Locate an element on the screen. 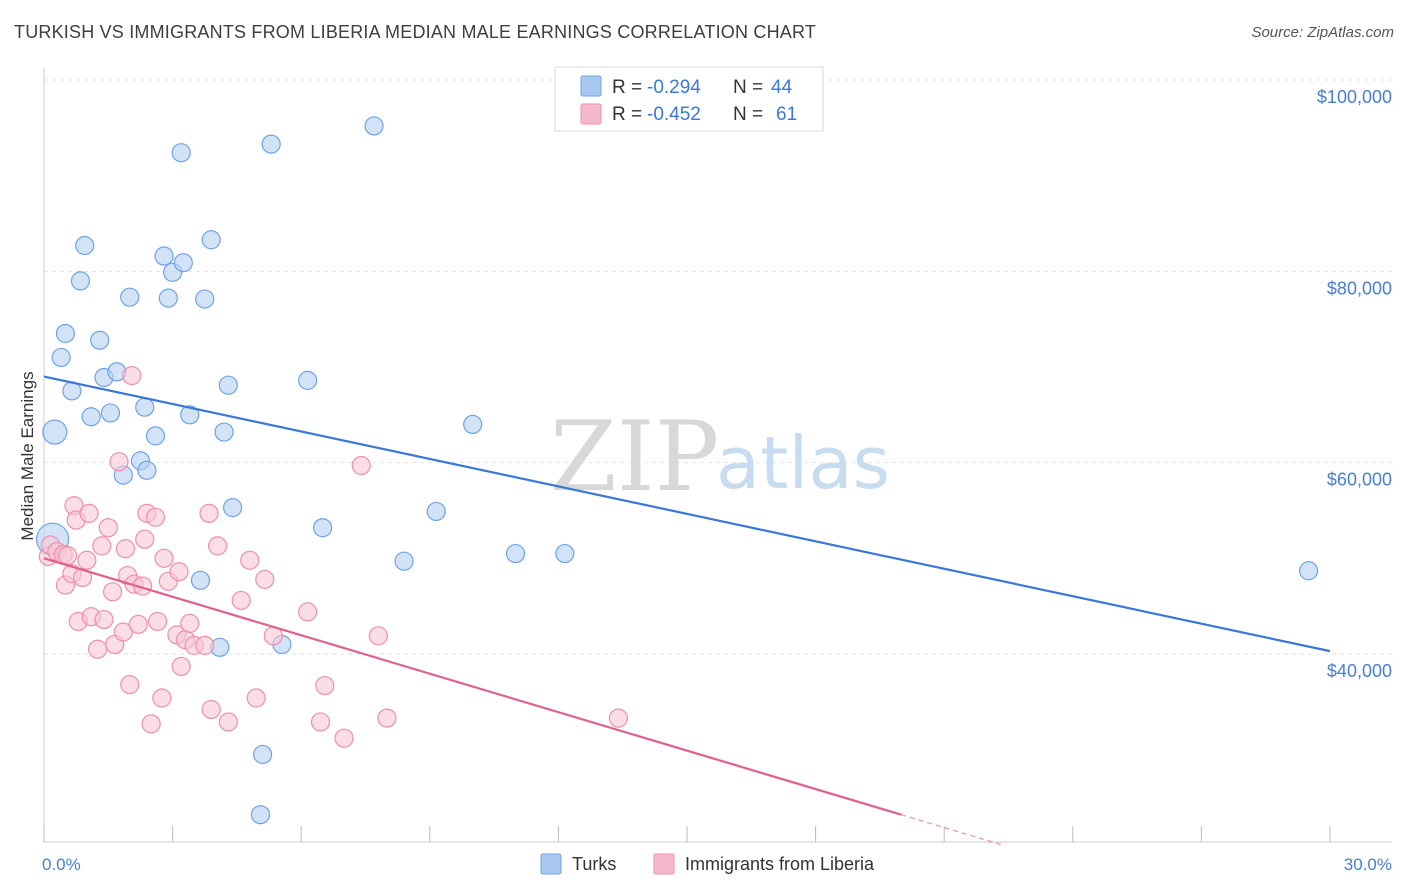 This screenshot has height=892, width=1406. correlation-legend: R = -0.294 N = 44 R = -0.452 N = 61 is located at coordinates (689, 99).